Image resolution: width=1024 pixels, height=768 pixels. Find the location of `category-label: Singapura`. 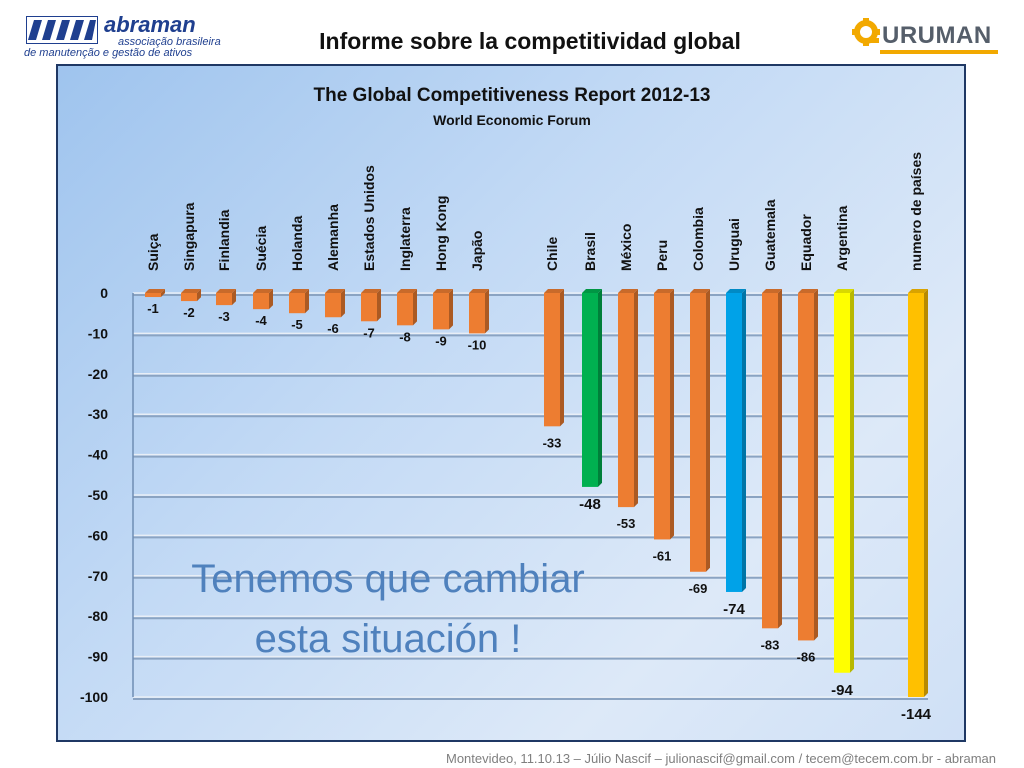

category-label: Singapura is located at coordinates (189, 236).